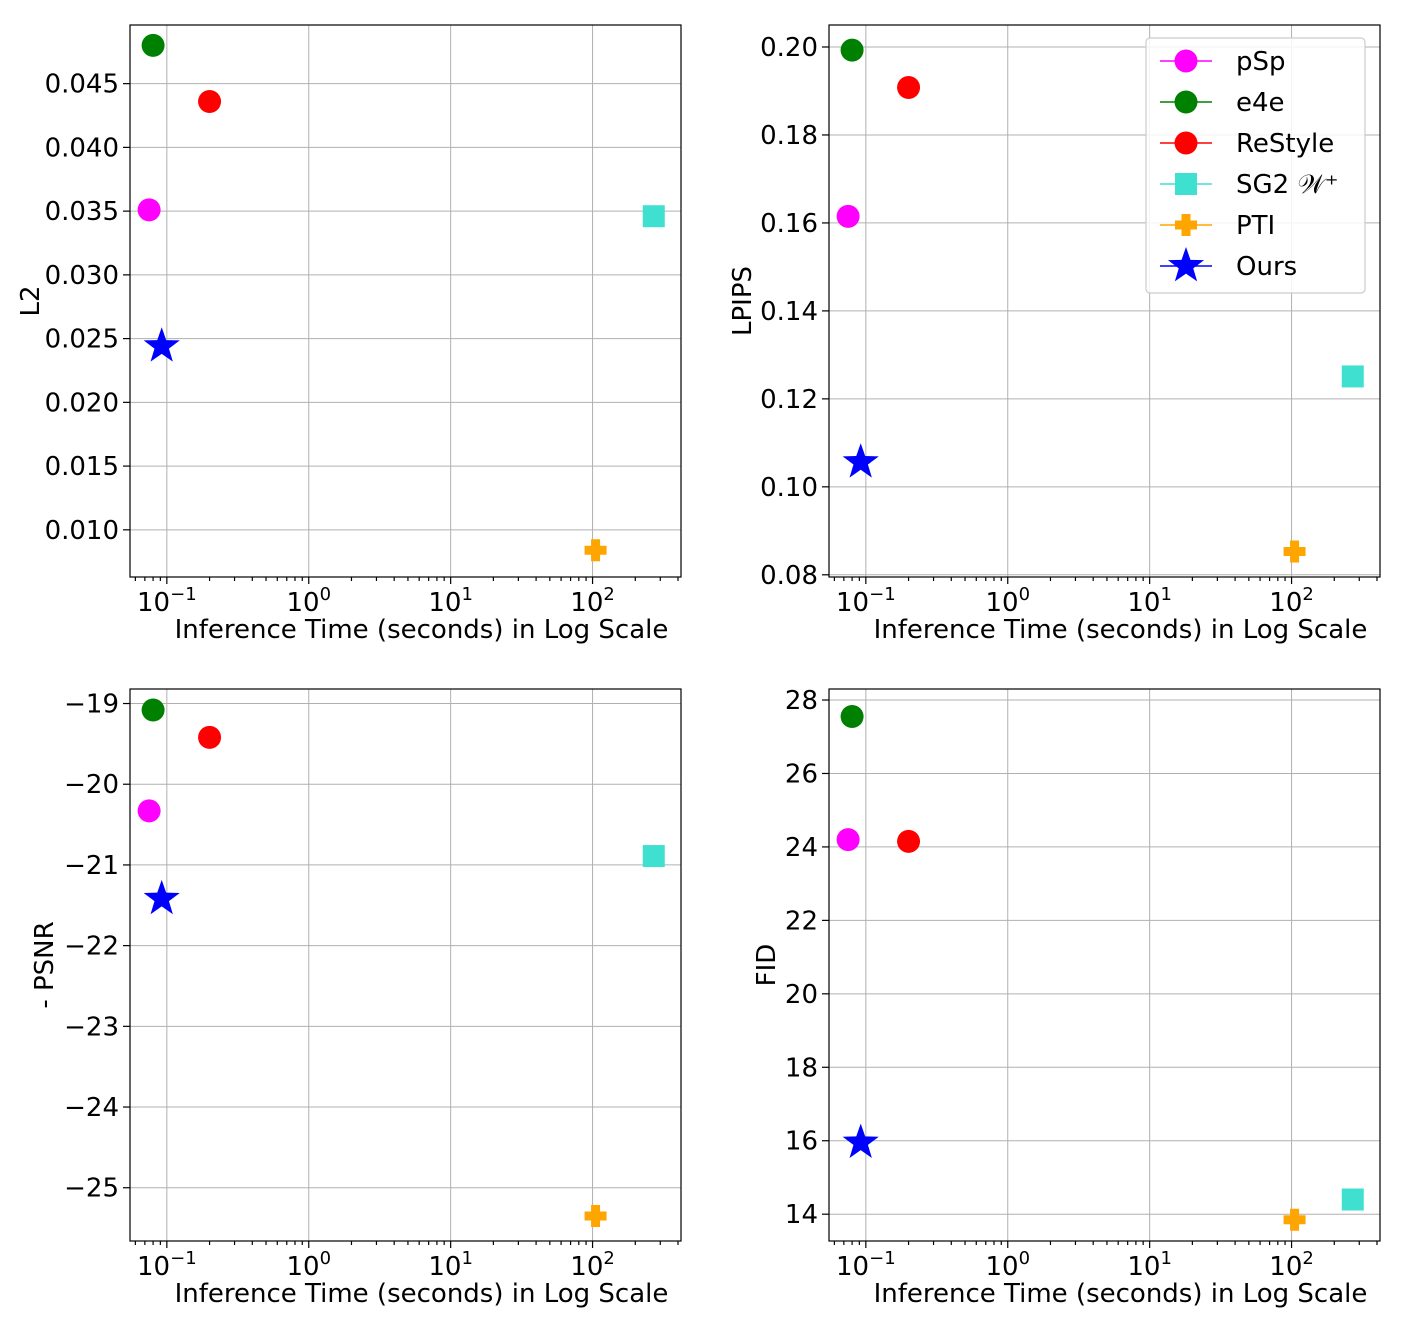 This screenshot has width=1406, height=1330. I want to click on legend-label: e4e, so click(1260, 103).